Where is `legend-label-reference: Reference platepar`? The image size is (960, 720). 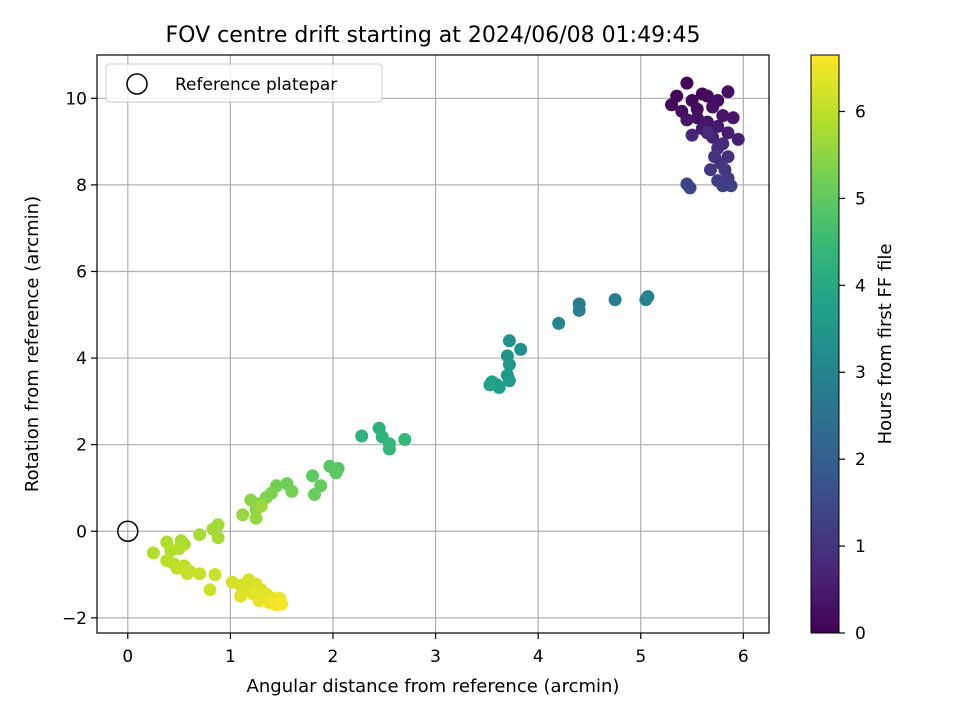
legend-label-reference: Reference platepar is located at coordinates (256, 85).